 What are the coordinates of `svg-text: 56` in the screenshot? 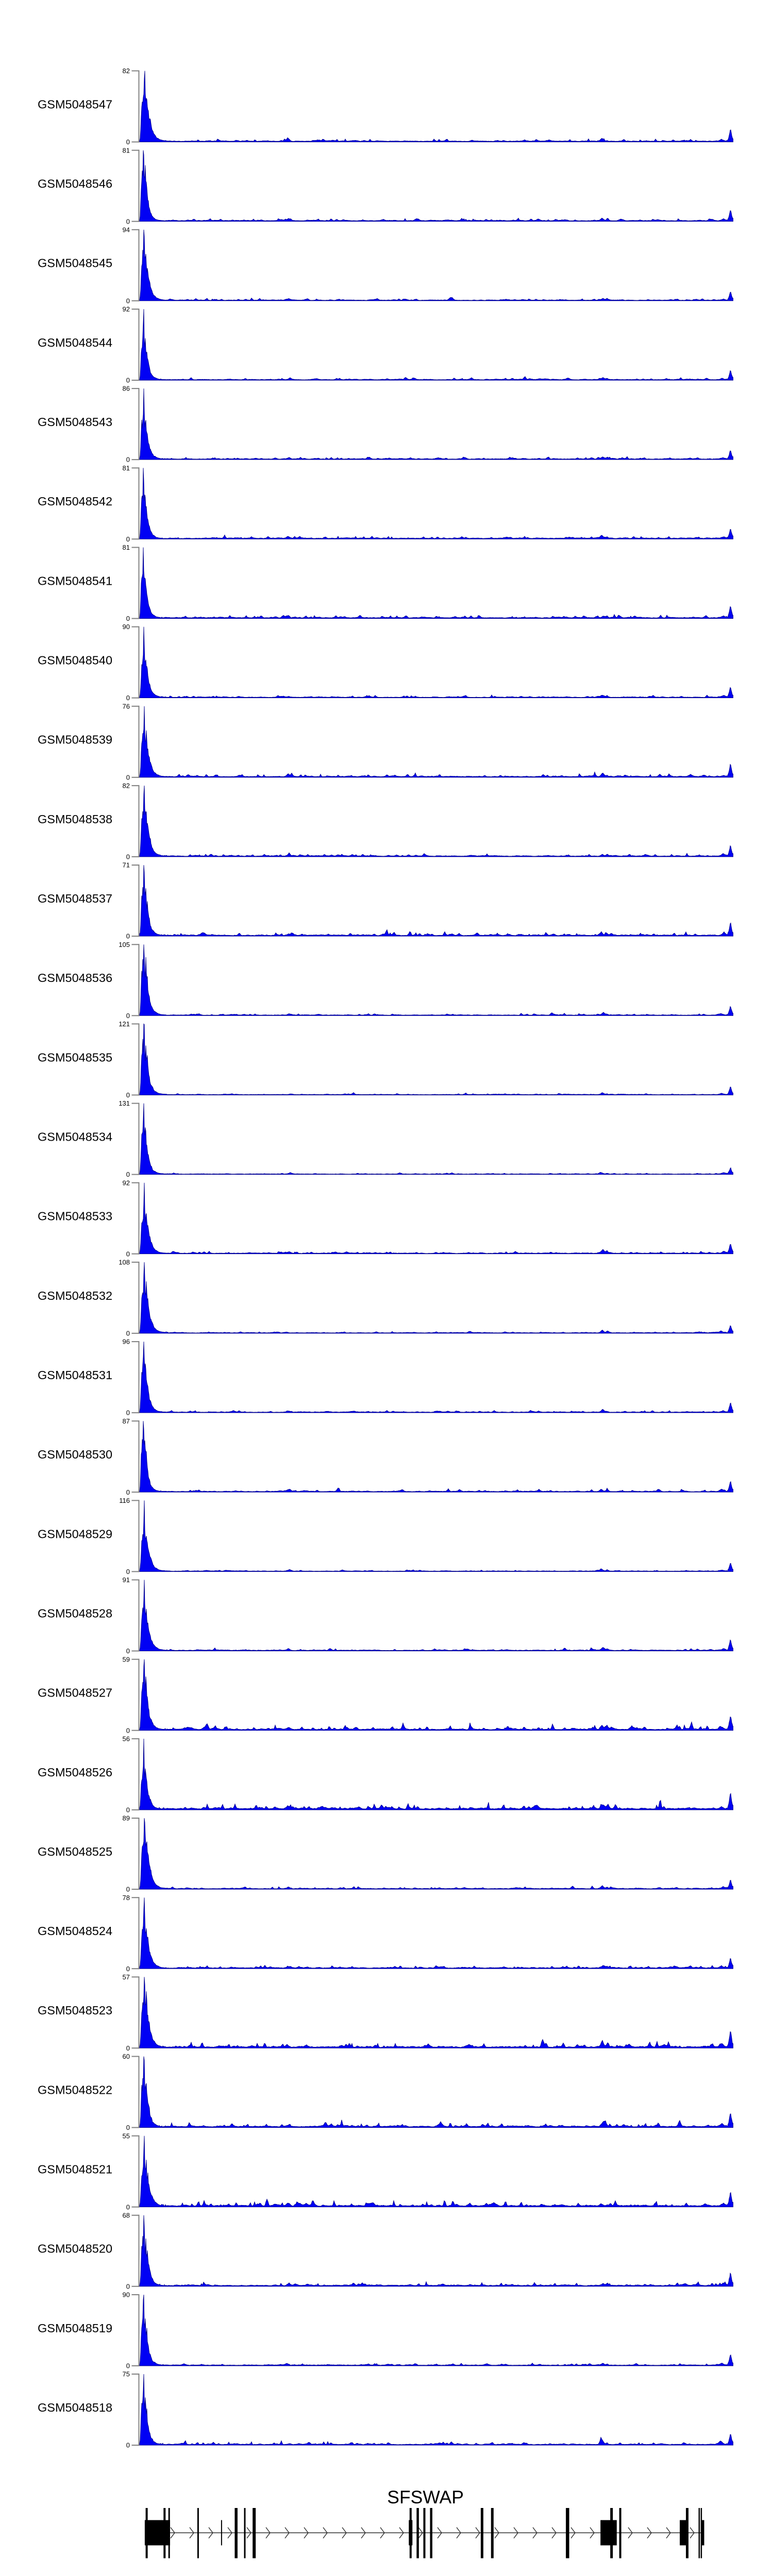 It's located at (126, 1739).